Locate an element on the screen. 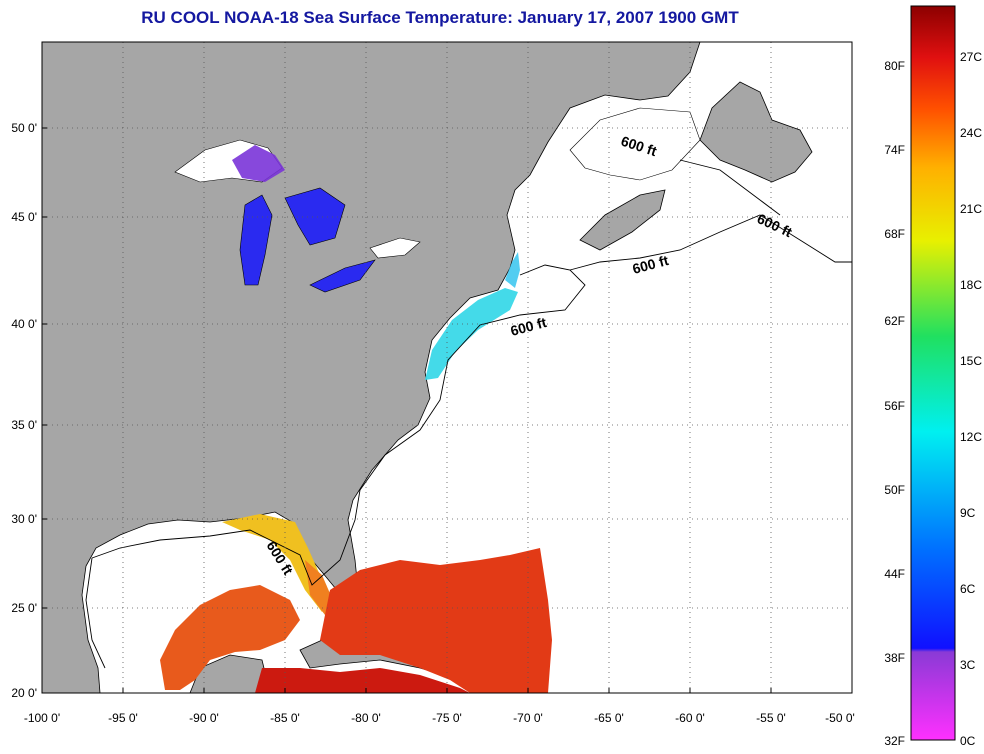  temperature-colorbar is located at coordinates (933, 373).